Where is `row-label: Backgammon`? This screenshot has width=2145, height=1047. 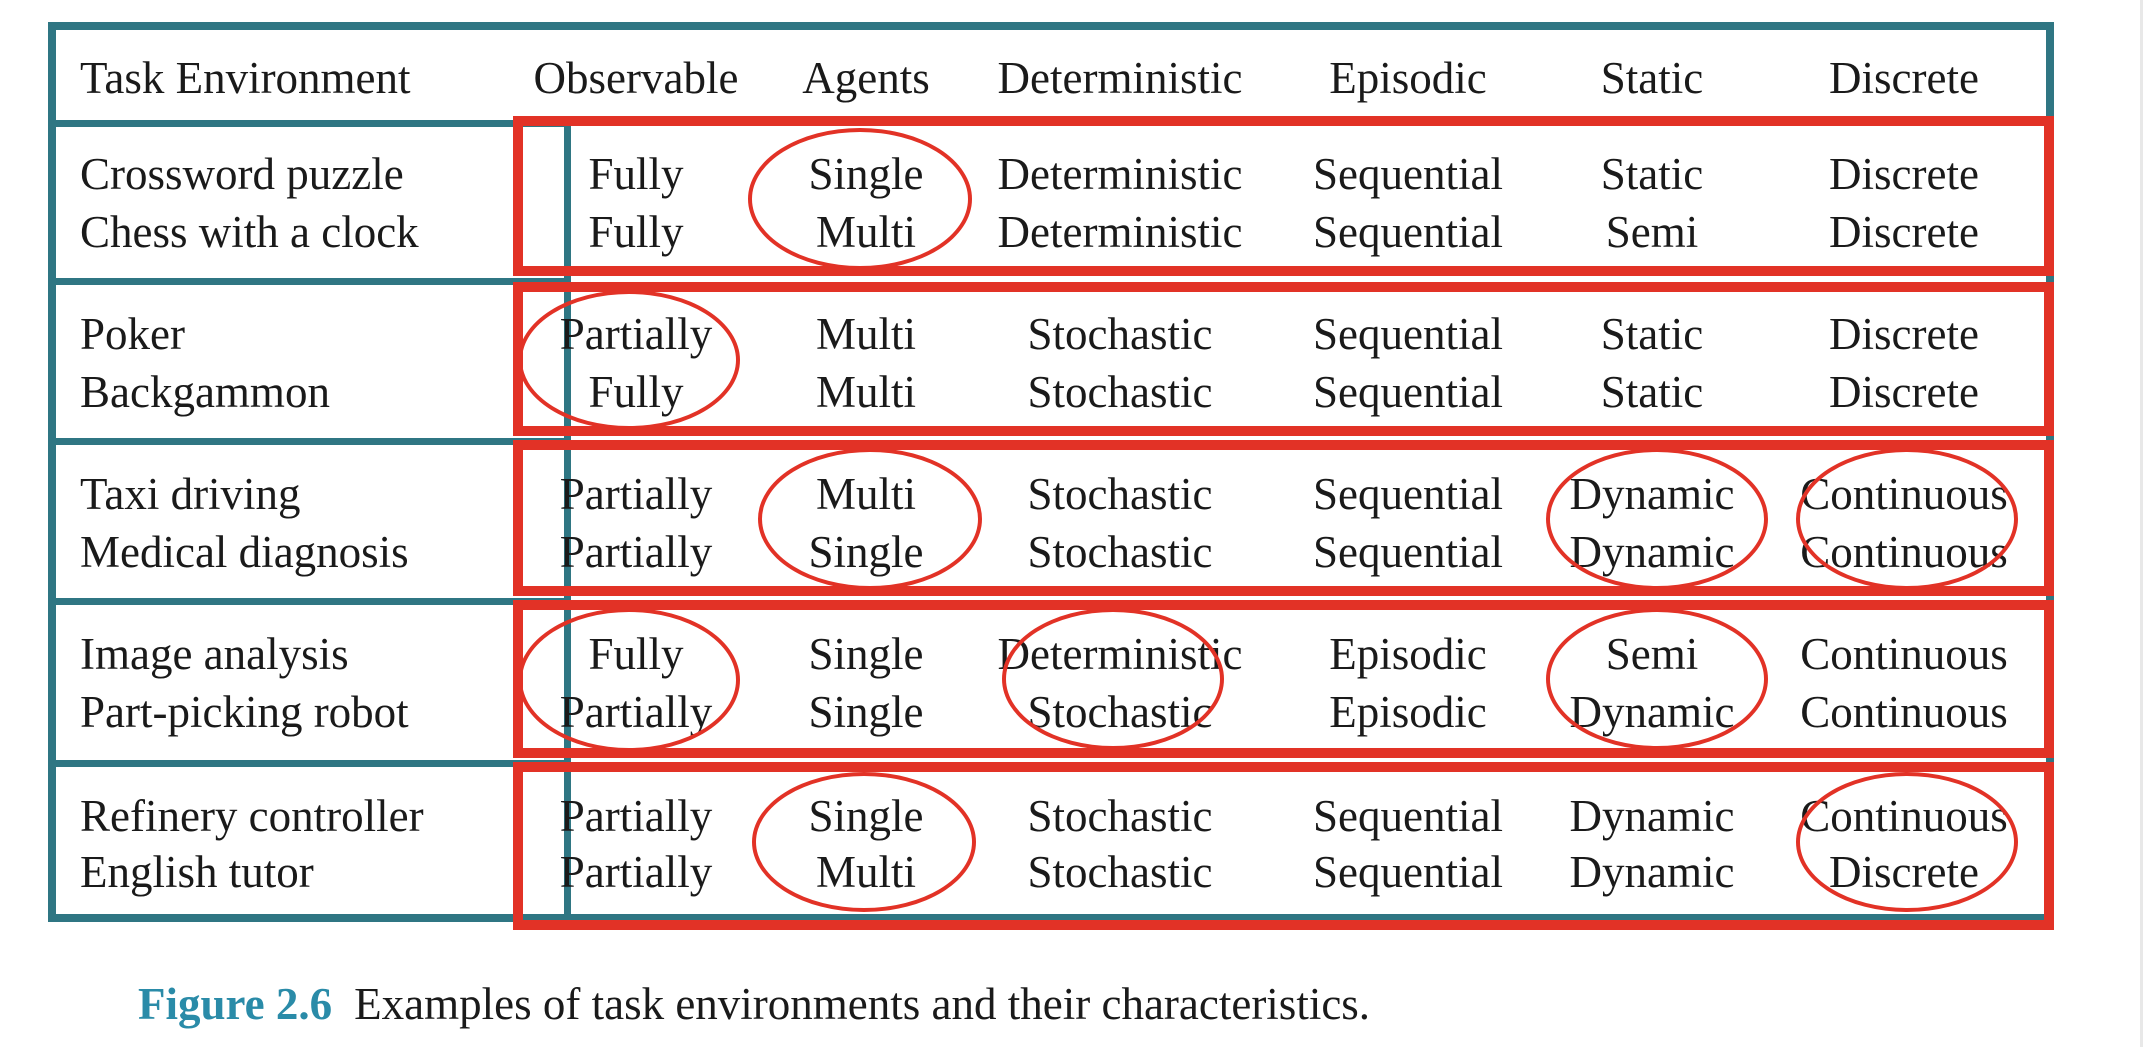
row-label: Backgammon is located at coordinates (205, 392).